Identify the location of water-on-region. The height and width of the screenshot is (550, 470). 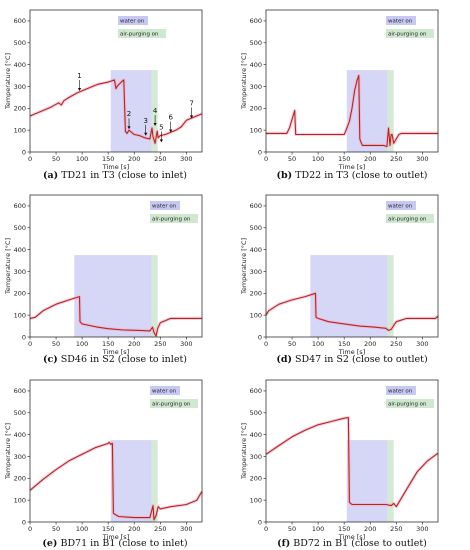
(131, 481).